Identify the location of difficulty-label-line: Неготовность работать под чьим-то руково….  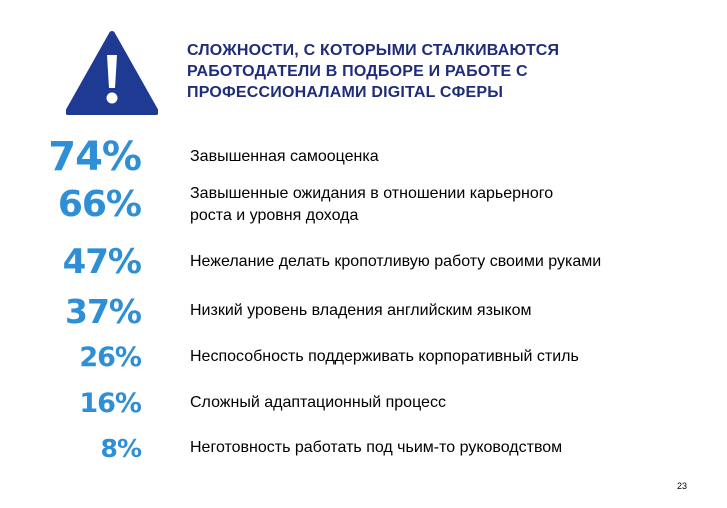
(376, 447).